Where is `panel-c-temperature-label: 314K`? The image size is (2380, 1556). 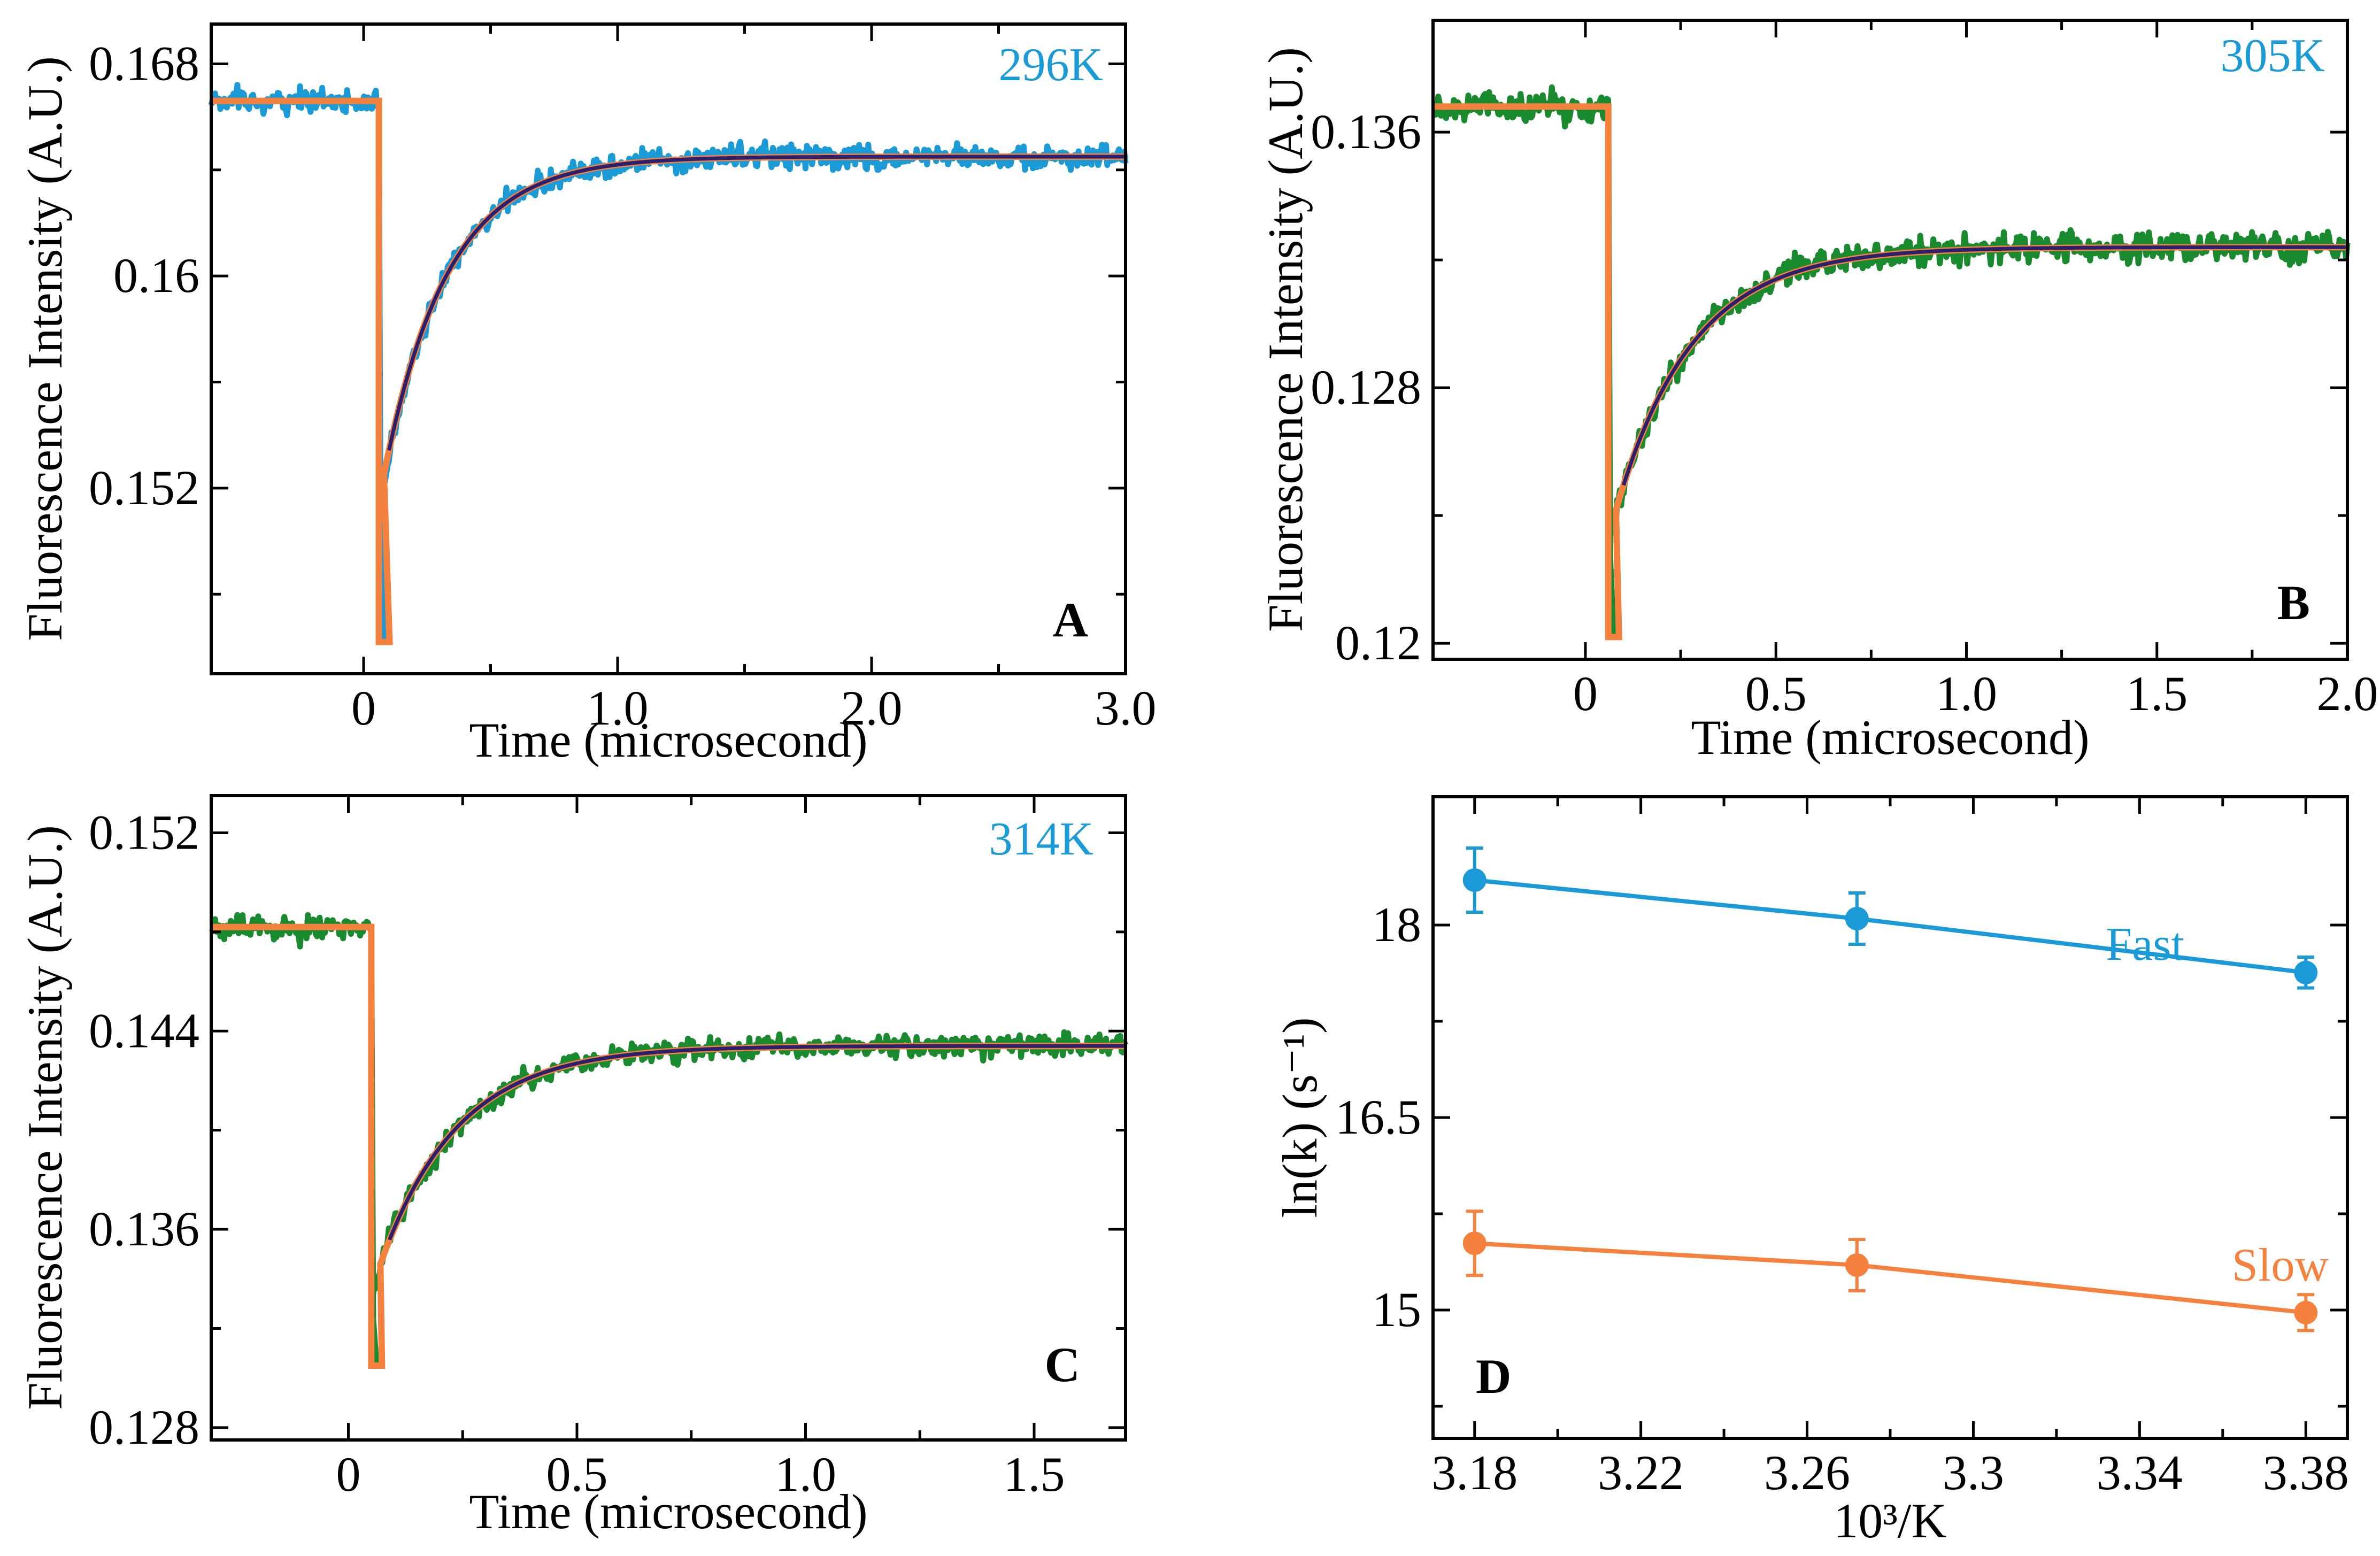
panel-c-temperature-label: 314K is located at coordinates (1041, 839).